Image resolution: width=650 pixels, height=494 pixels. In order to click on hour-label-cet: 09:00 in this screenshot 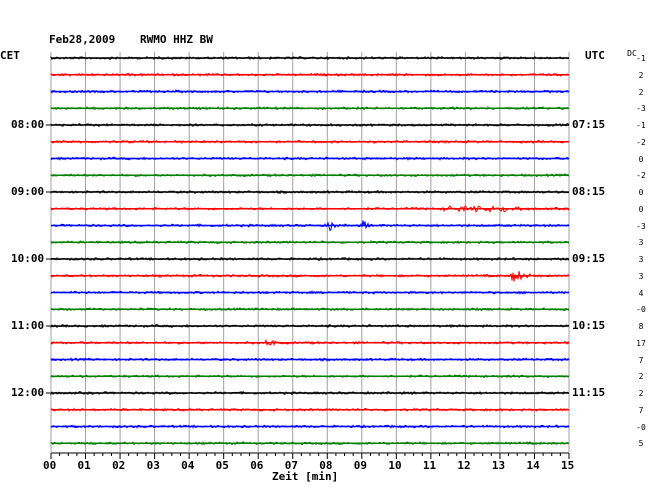, I will do `click(28, 191)`.